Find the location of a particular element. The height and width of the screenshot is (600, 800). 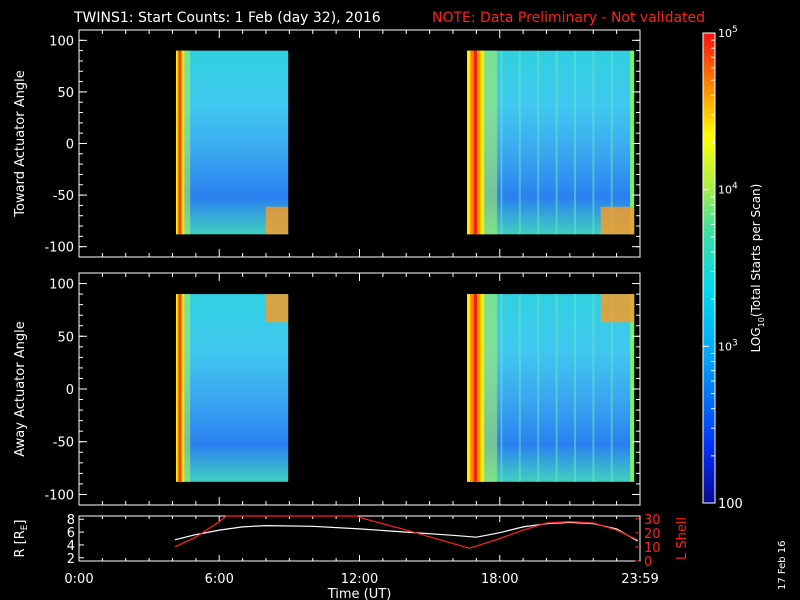

orbit-left-tick-label: 8 is located at coordinates (71, 520).